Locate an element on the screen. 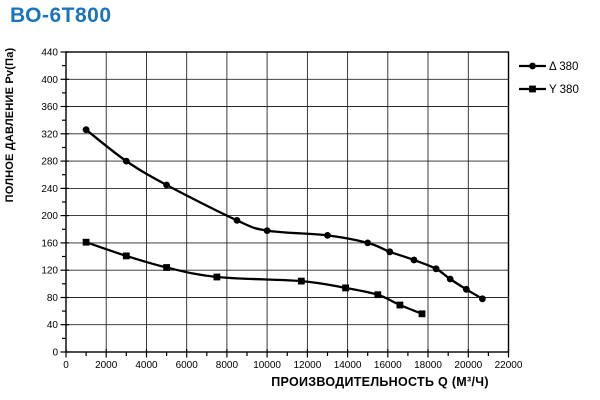 The height and width of the screenshot is (400, 600). y-tick-label: 360 is located at coordinates (49, 107).